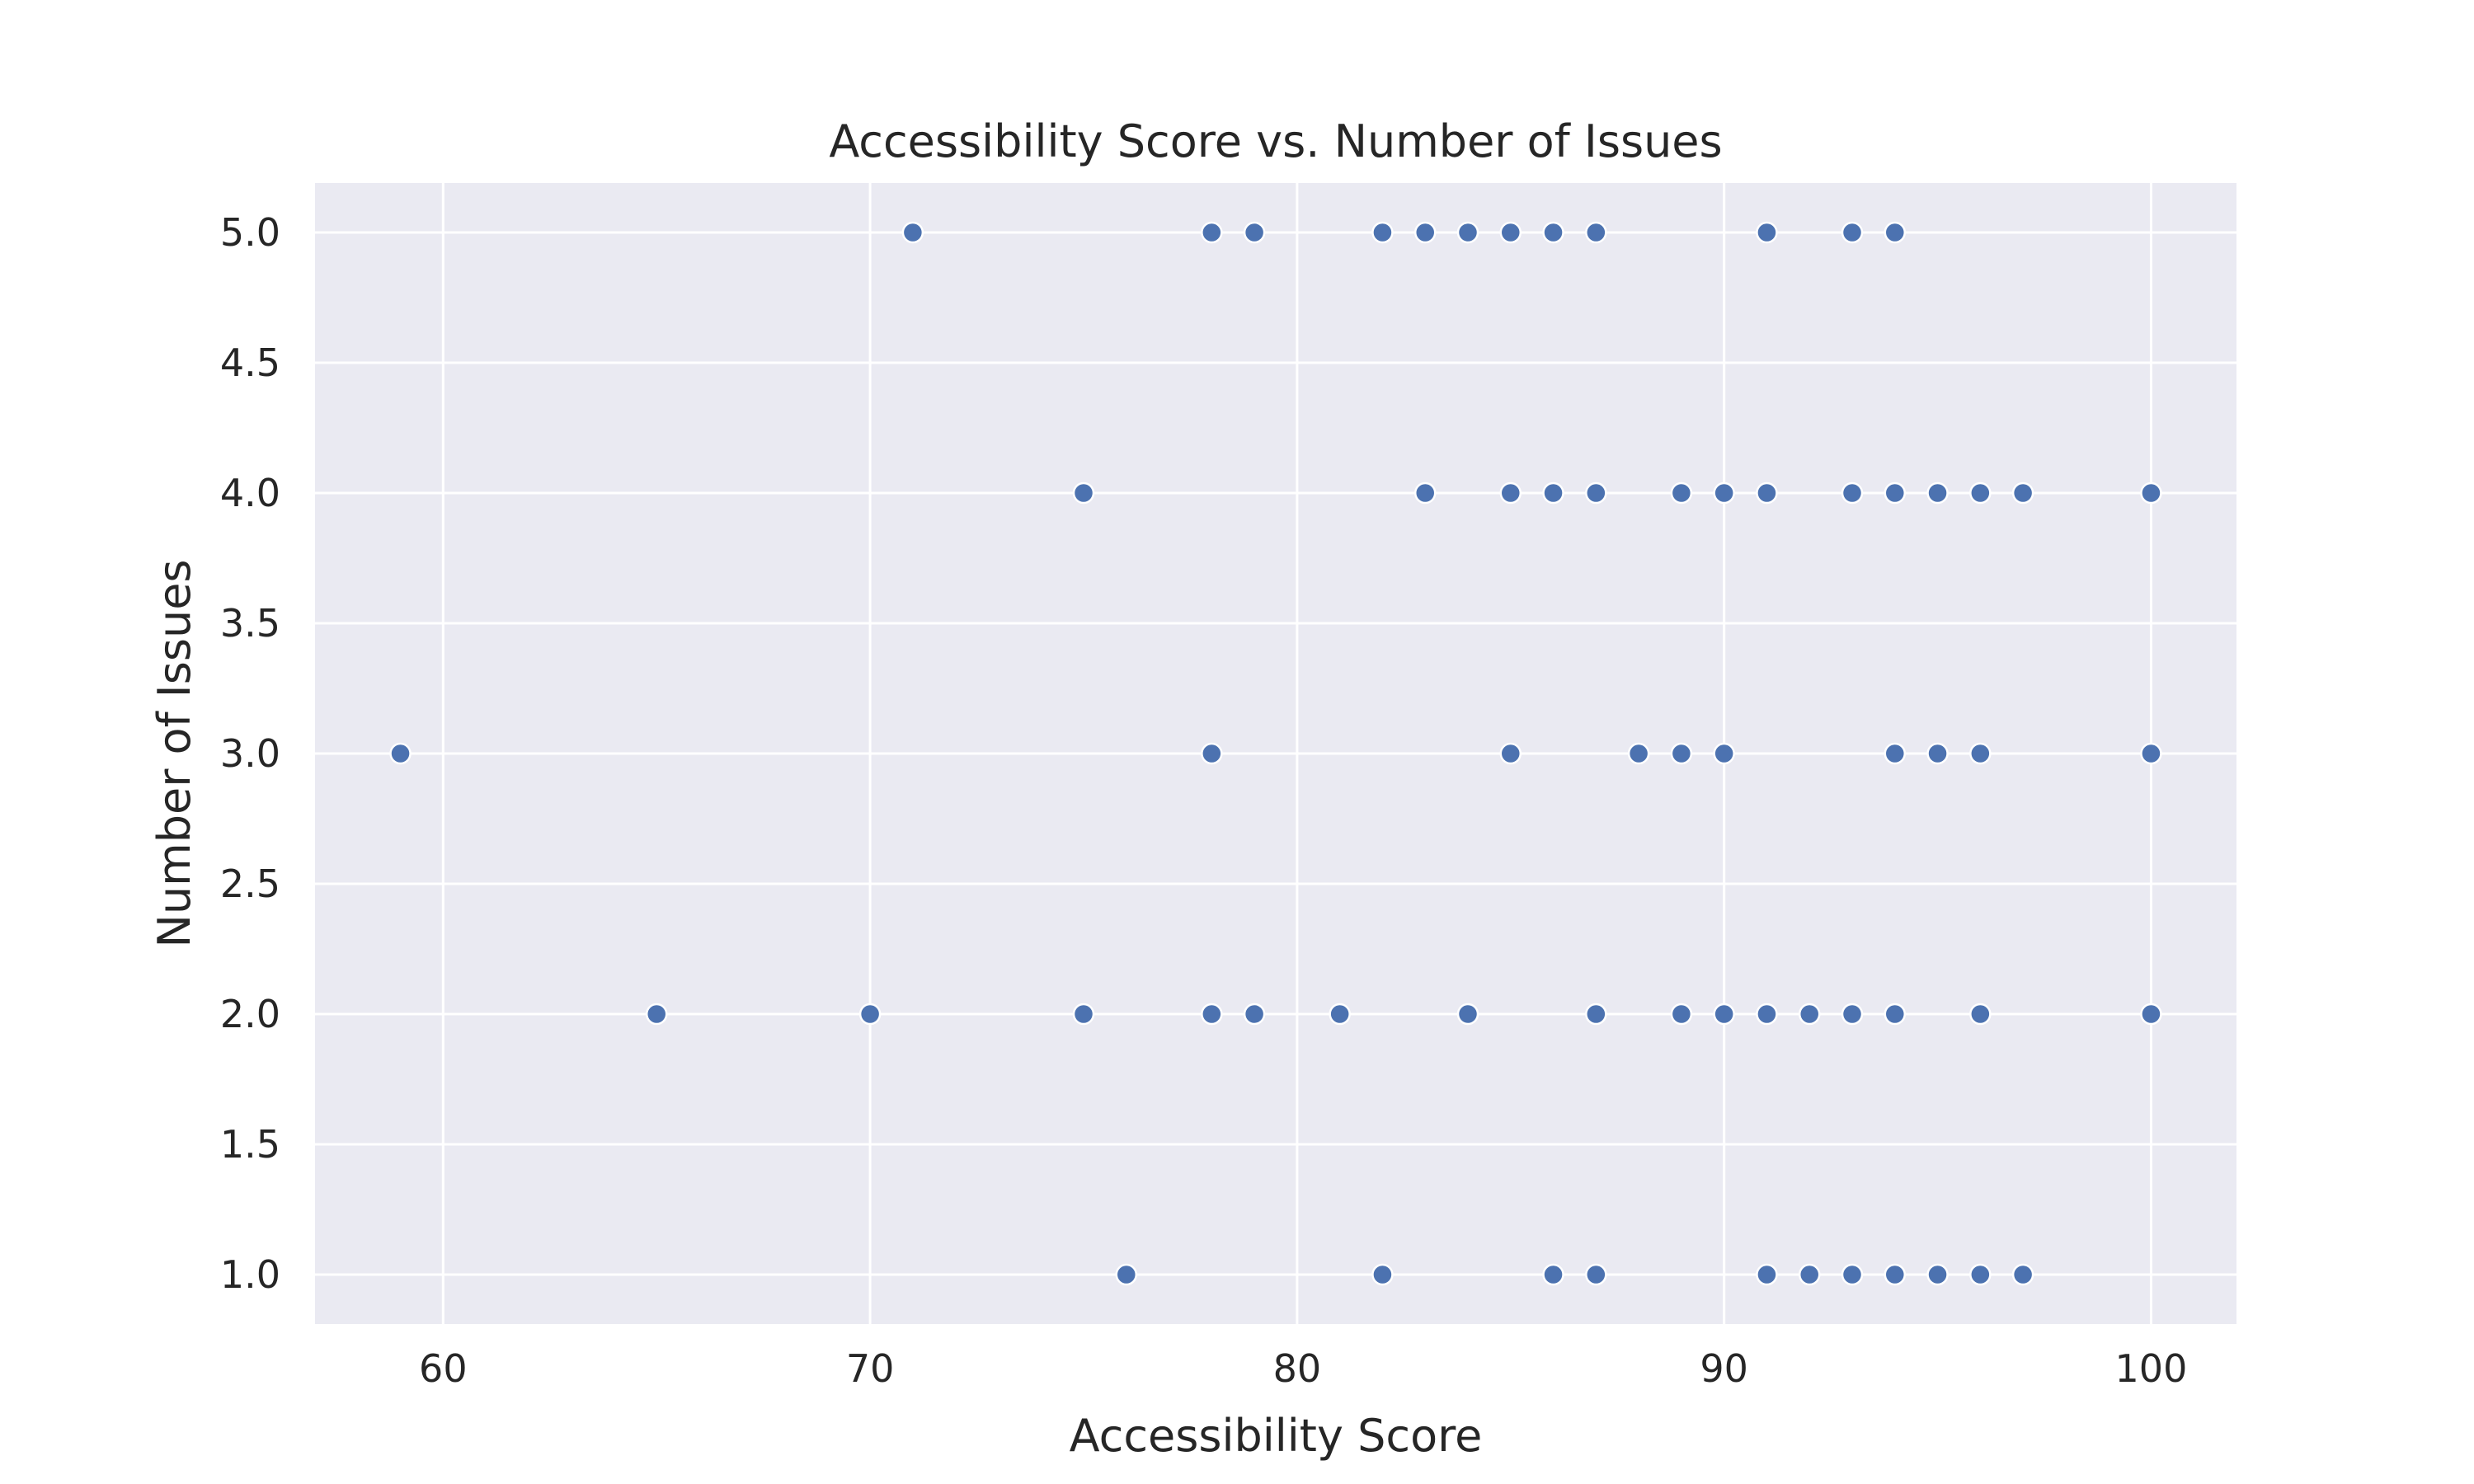 The height and width of the screenshot is (1484, 2474). I want to click on x-tick-labels: 60 70 80 90 100, so click(1303, 1368).